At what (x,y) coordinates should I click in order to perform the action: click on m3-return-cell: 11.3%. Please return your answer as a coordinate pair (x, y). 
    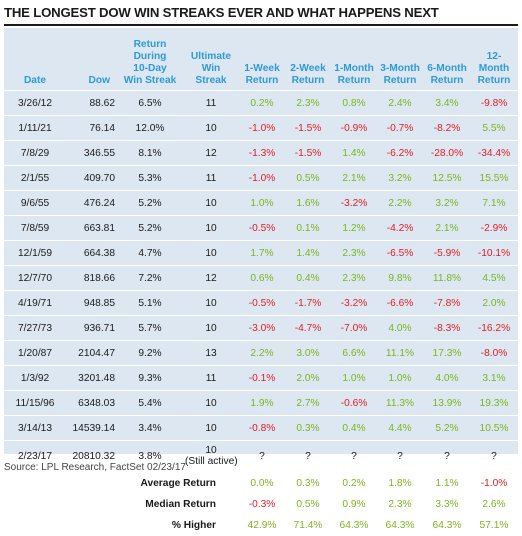
    Looking at the image, I should click on (400, 403).